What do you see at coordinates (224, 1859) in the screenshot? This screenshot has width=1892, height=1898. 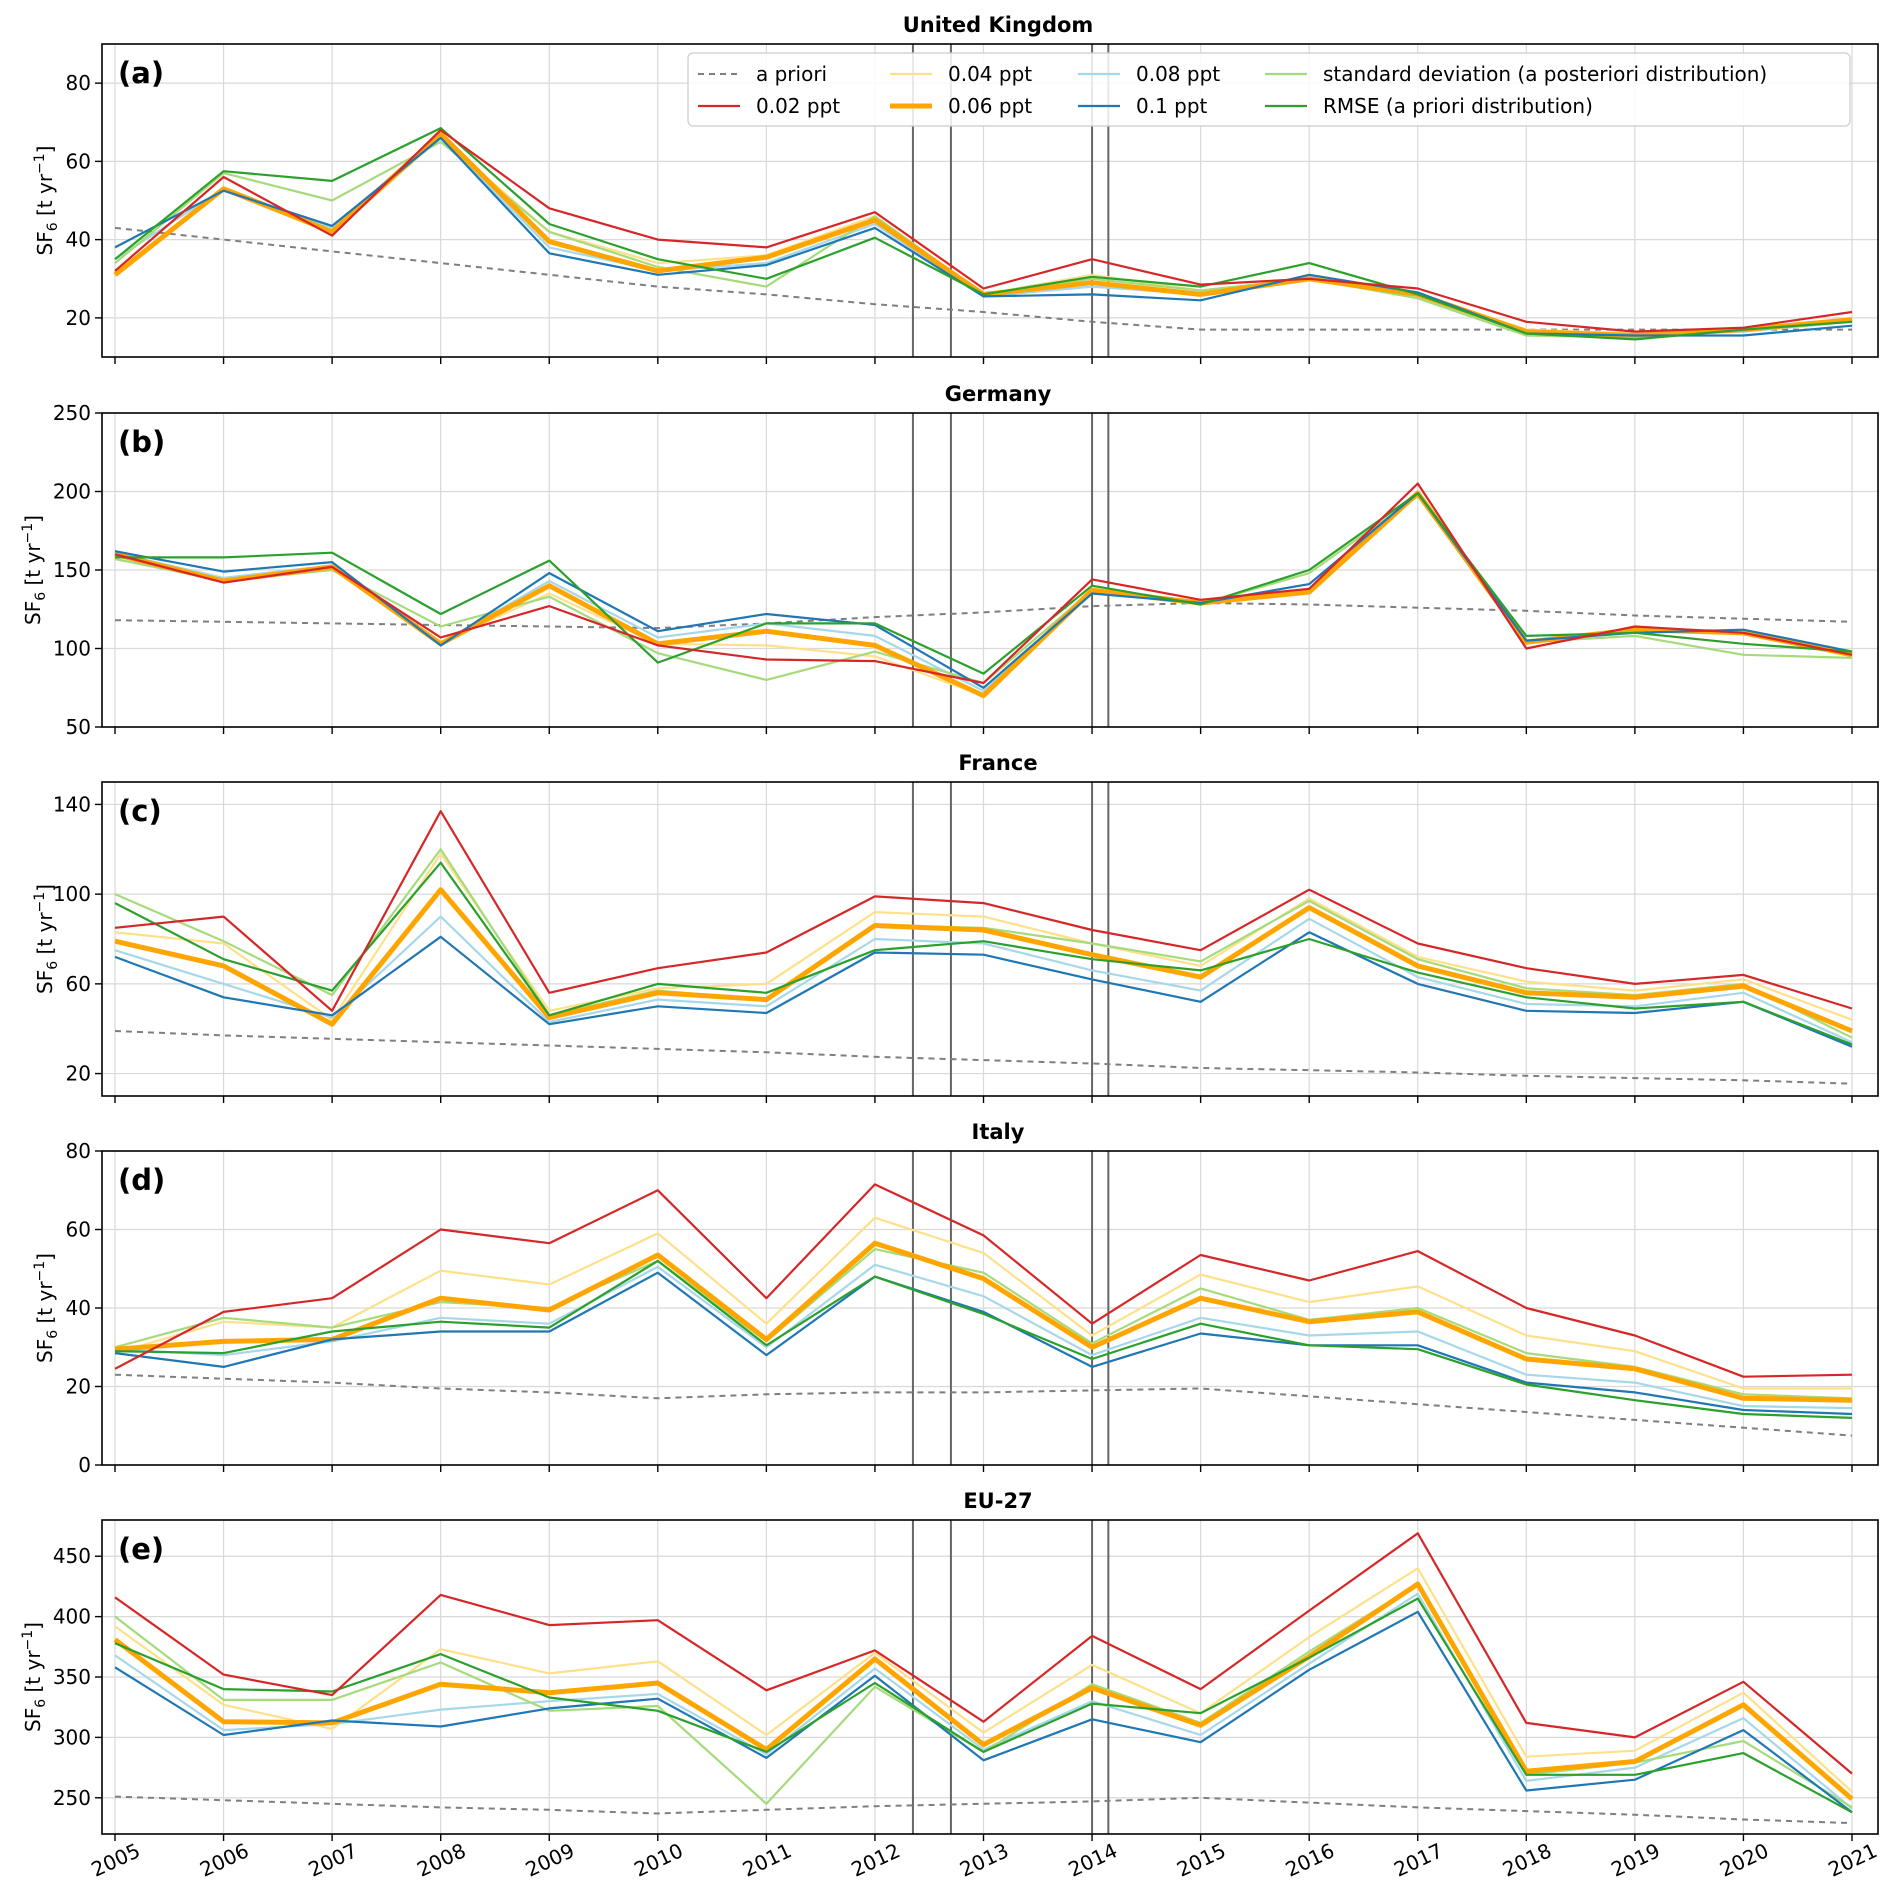 I see `x-tick-label: 2006` at bounding box center [224, 1859].